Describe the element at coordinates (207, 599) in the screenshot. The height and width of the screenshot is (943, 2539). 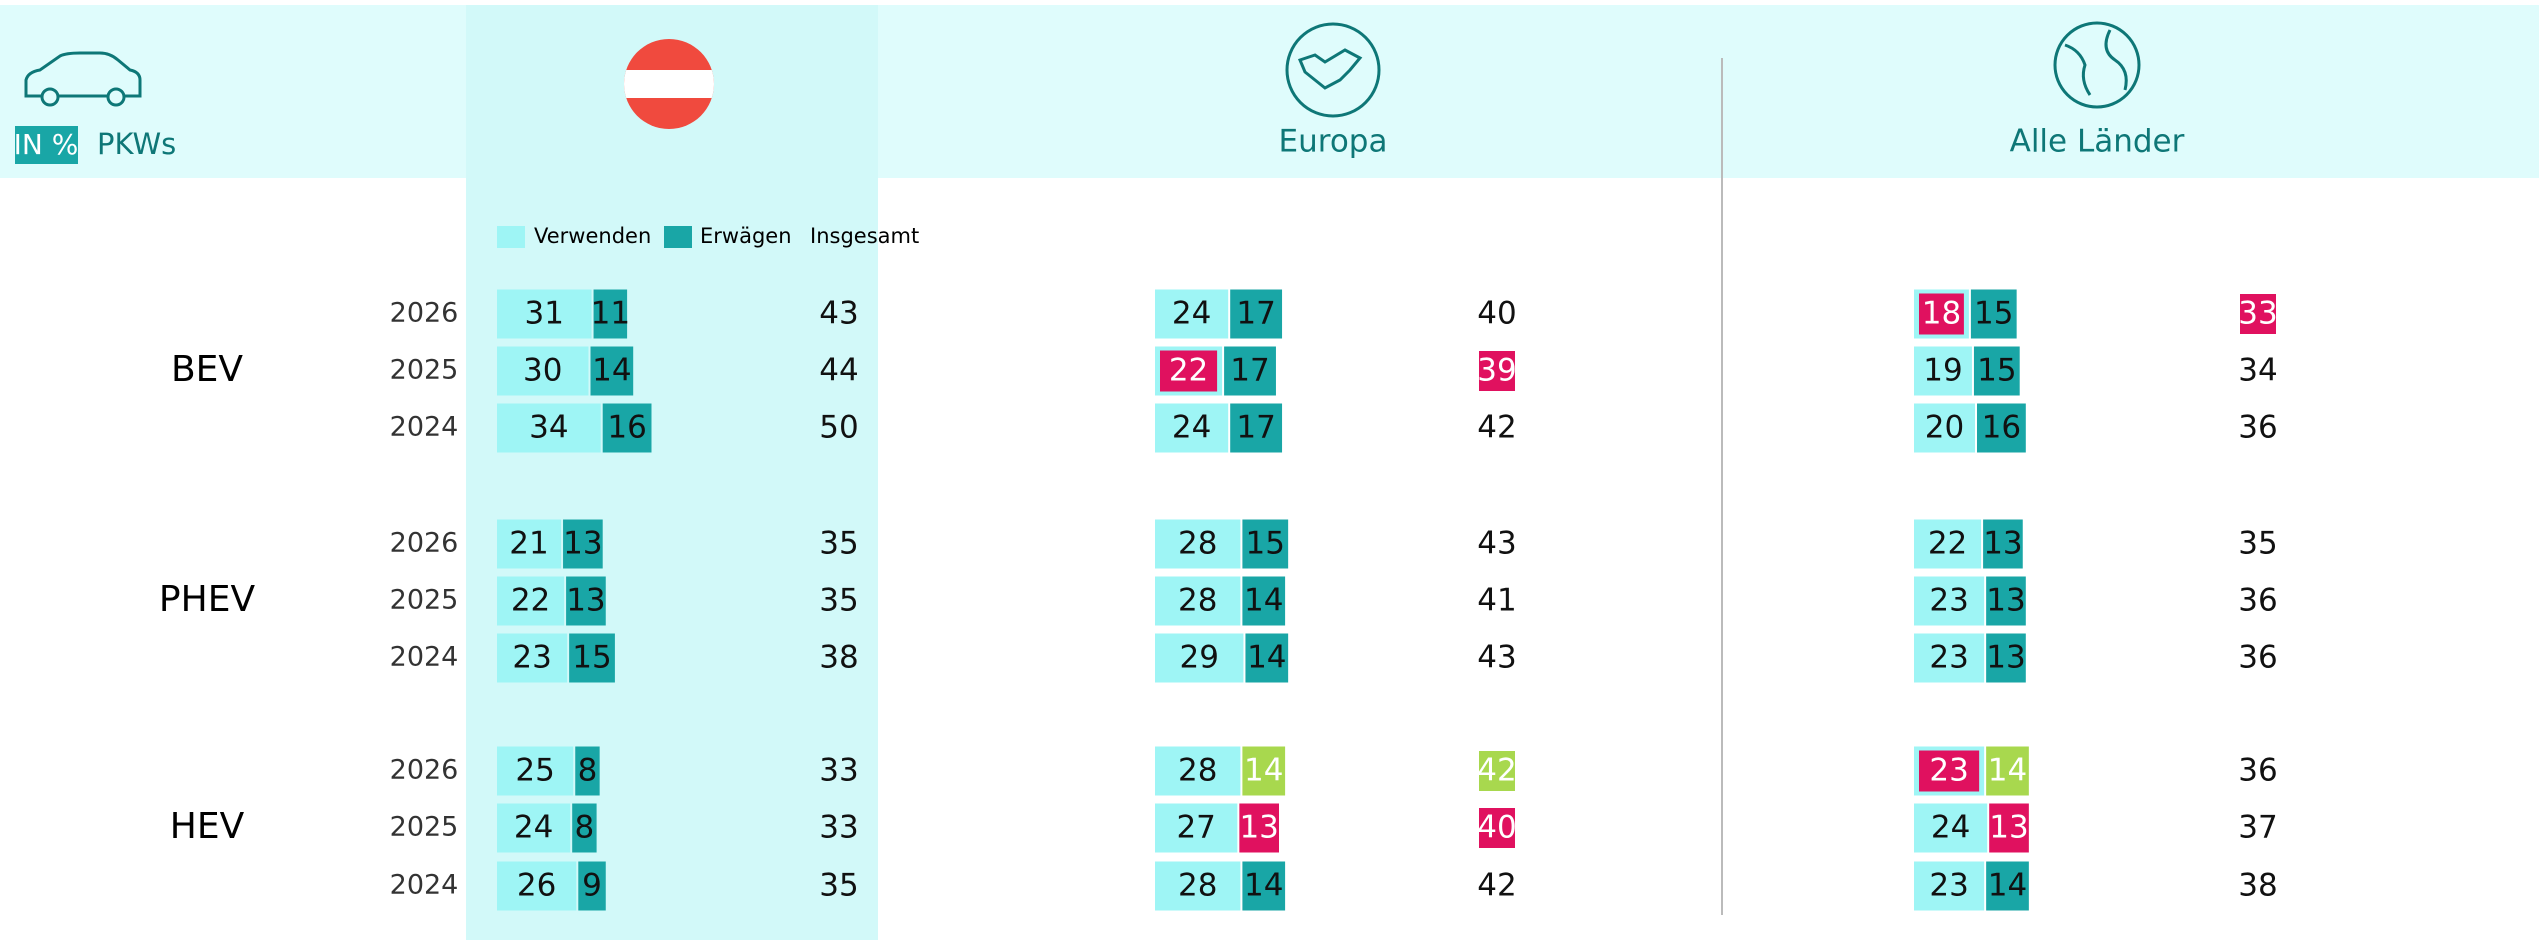
I see `group-label: PHEV` at that location.